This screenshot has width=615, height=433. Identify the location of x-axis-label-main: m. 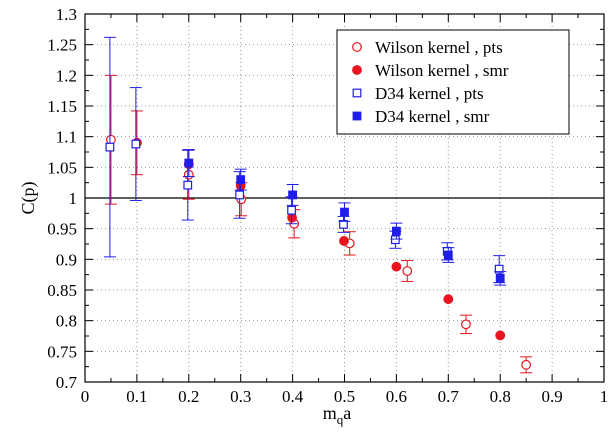
(330, 413).